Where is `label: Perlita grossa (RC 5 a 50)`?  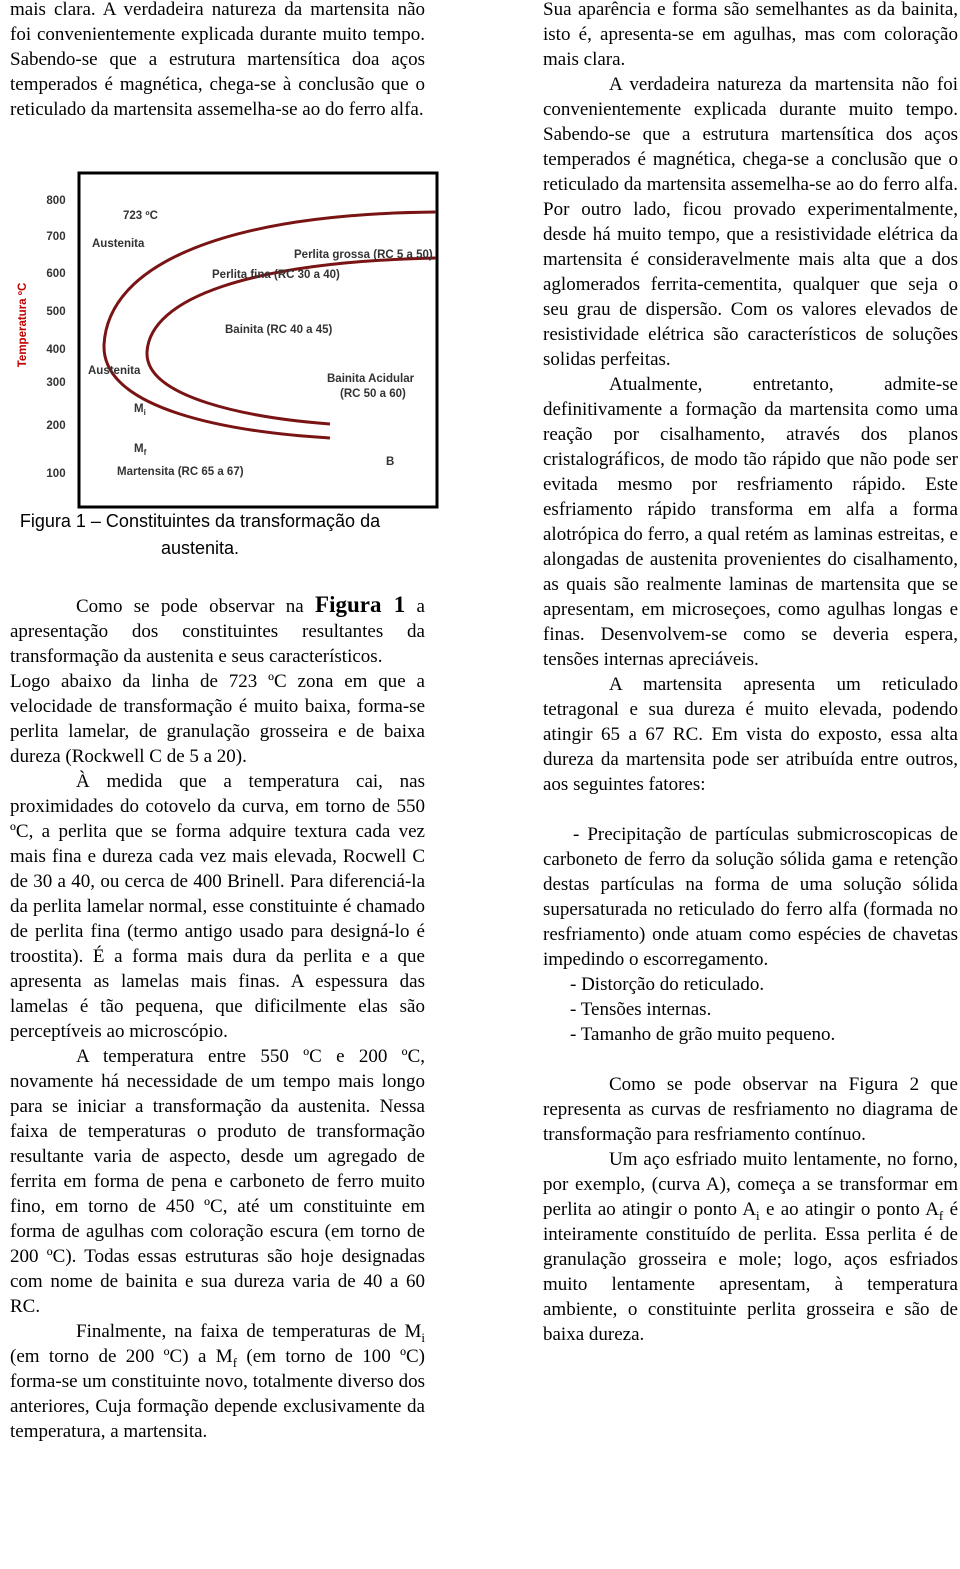
label: Perlita grossa (RC 5 a 50) is located at coordinates (363, 255).